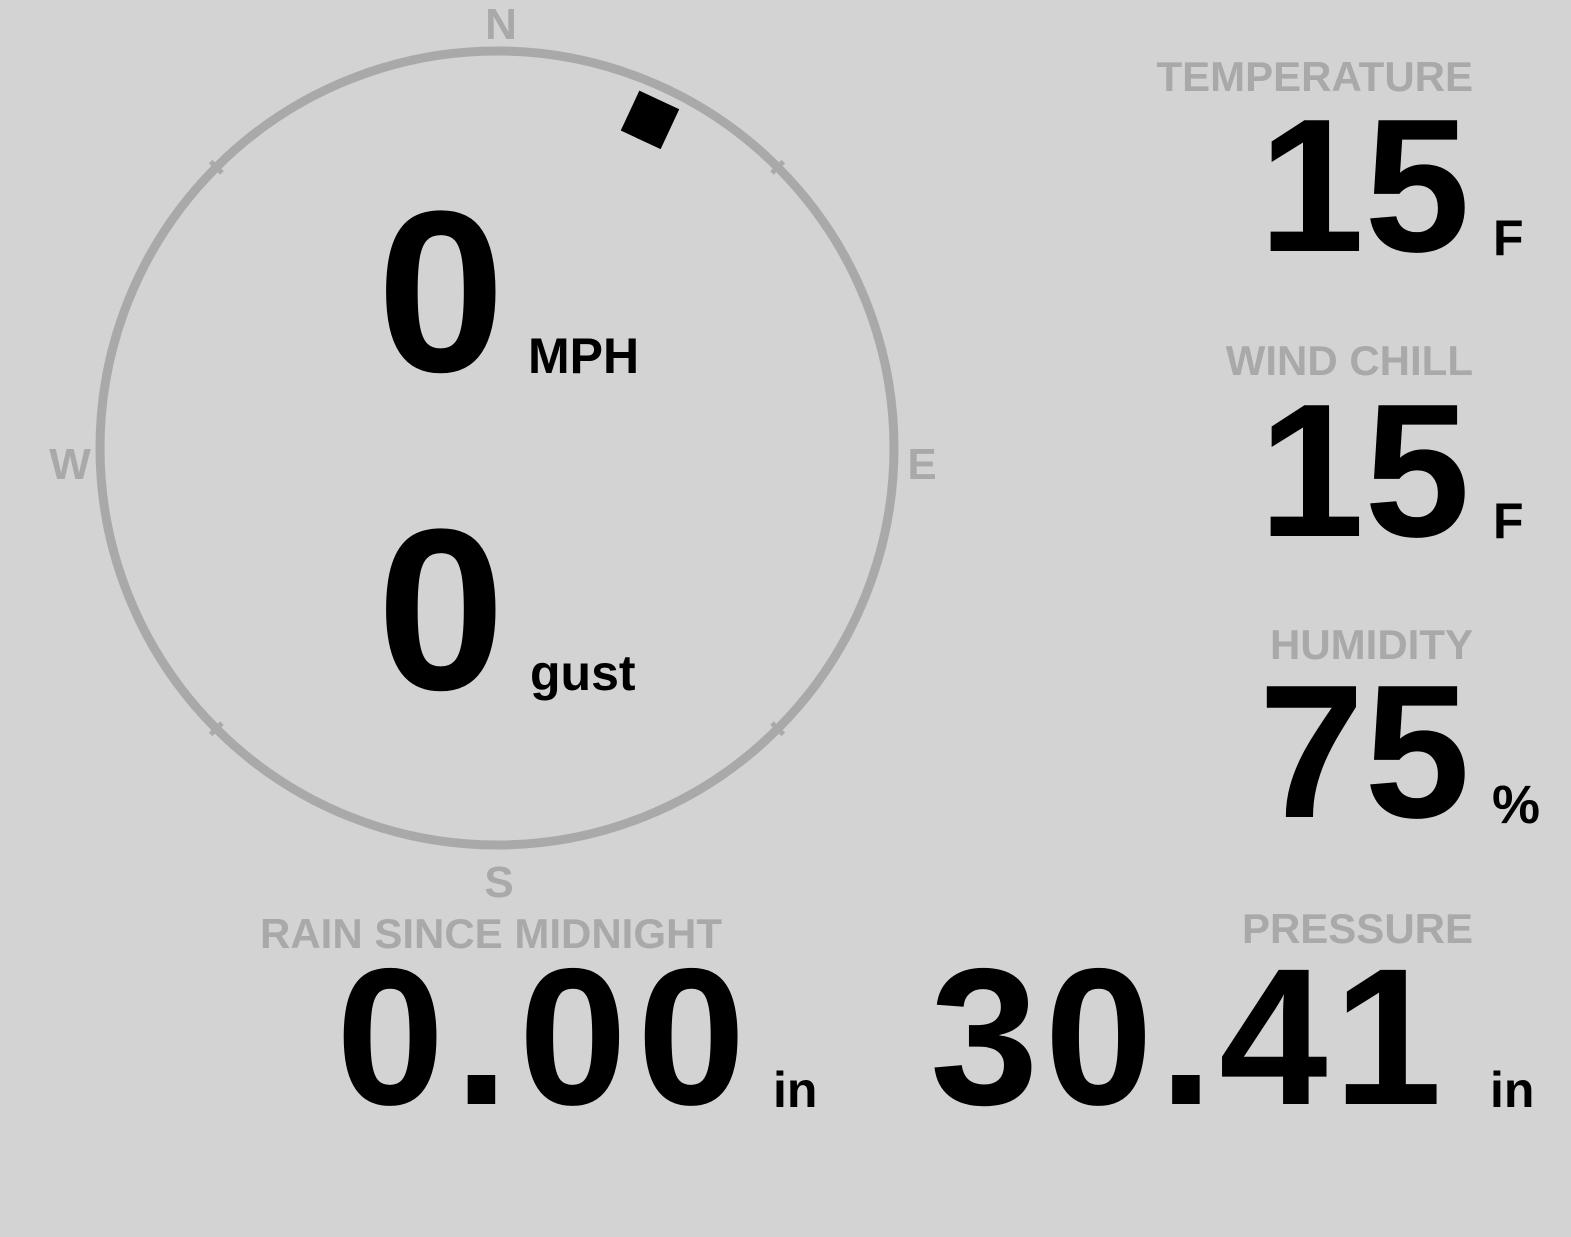 Image resolution: width=1571 pixels, height=1237 pixels. I want to click on humidity-value: 75, so click(1364, 752).